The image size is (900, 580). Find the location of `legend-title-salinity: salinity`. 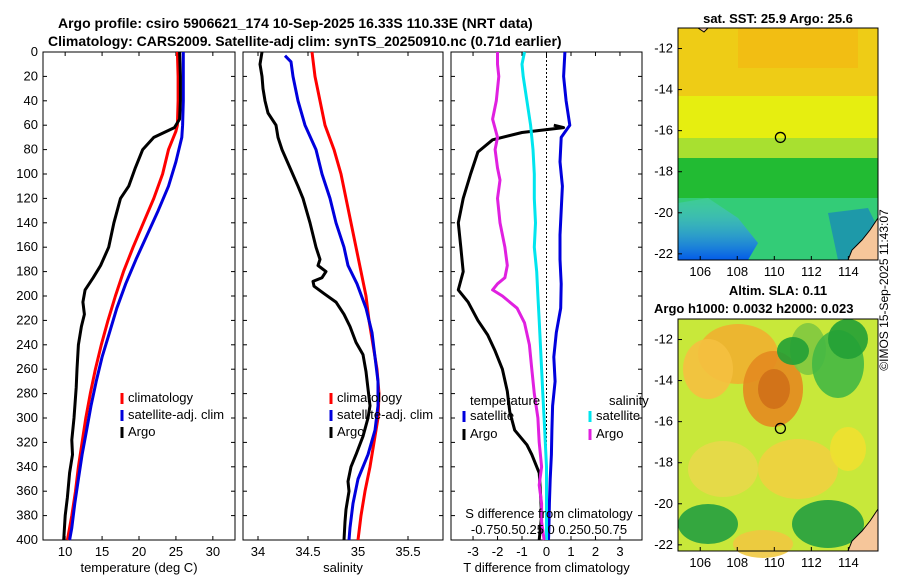

legend-title-salinity: salinity is located at coordinates (629, 400).